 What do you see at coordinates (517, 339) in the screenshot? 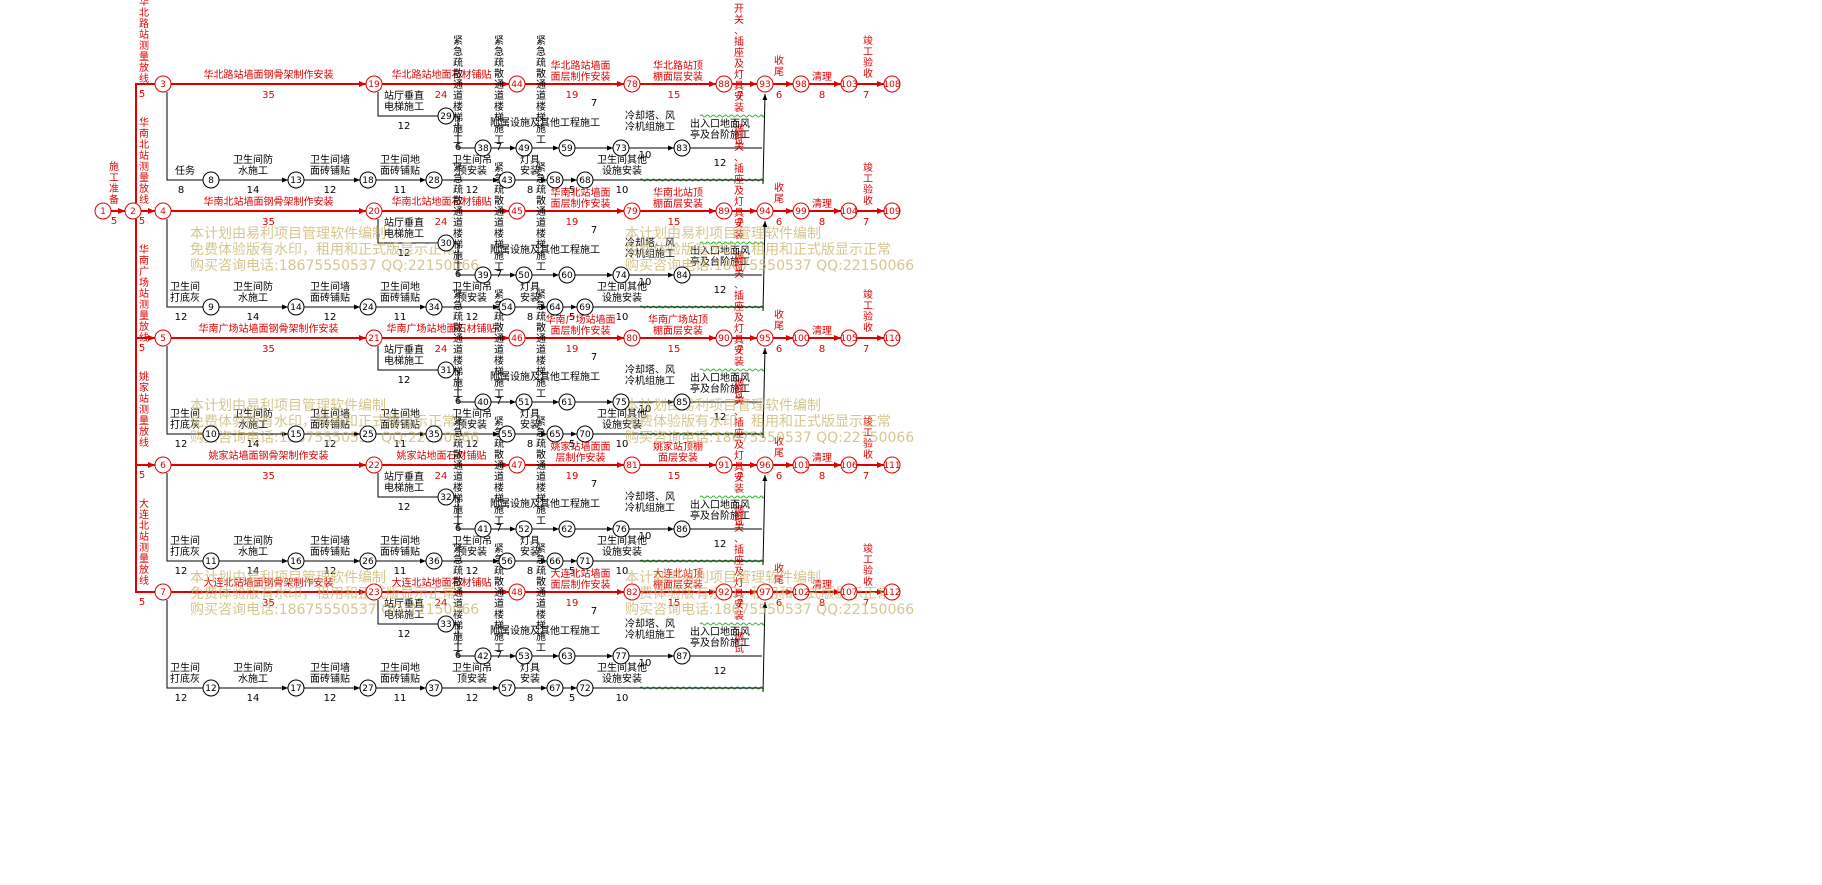
I see `event-number: 46` at bounding box center [517, 339].